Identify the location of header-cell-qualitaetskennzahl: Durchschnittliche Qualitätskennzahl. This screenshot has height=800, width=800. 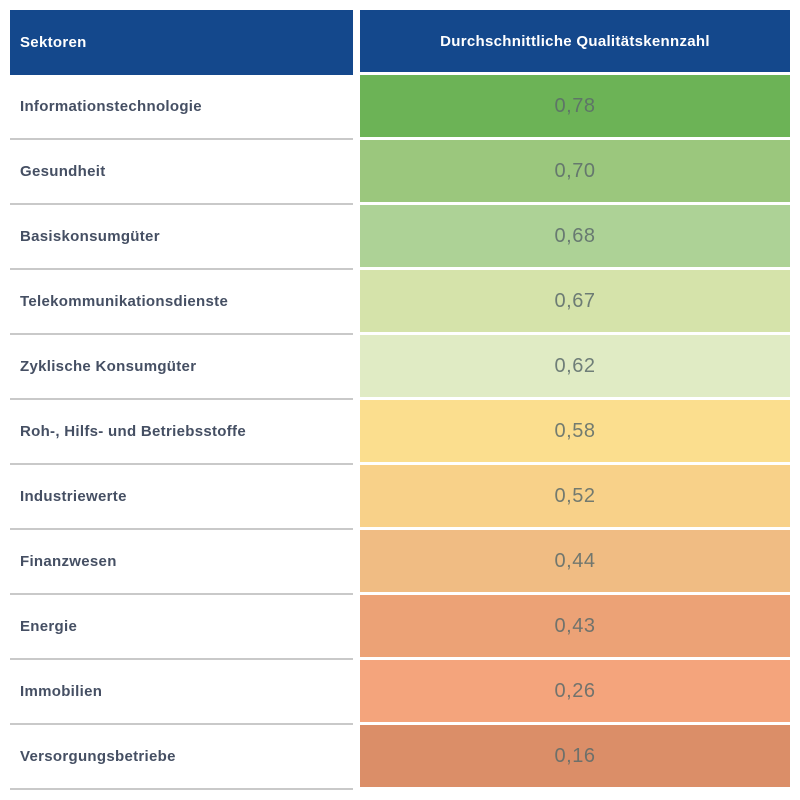
(575, 42).